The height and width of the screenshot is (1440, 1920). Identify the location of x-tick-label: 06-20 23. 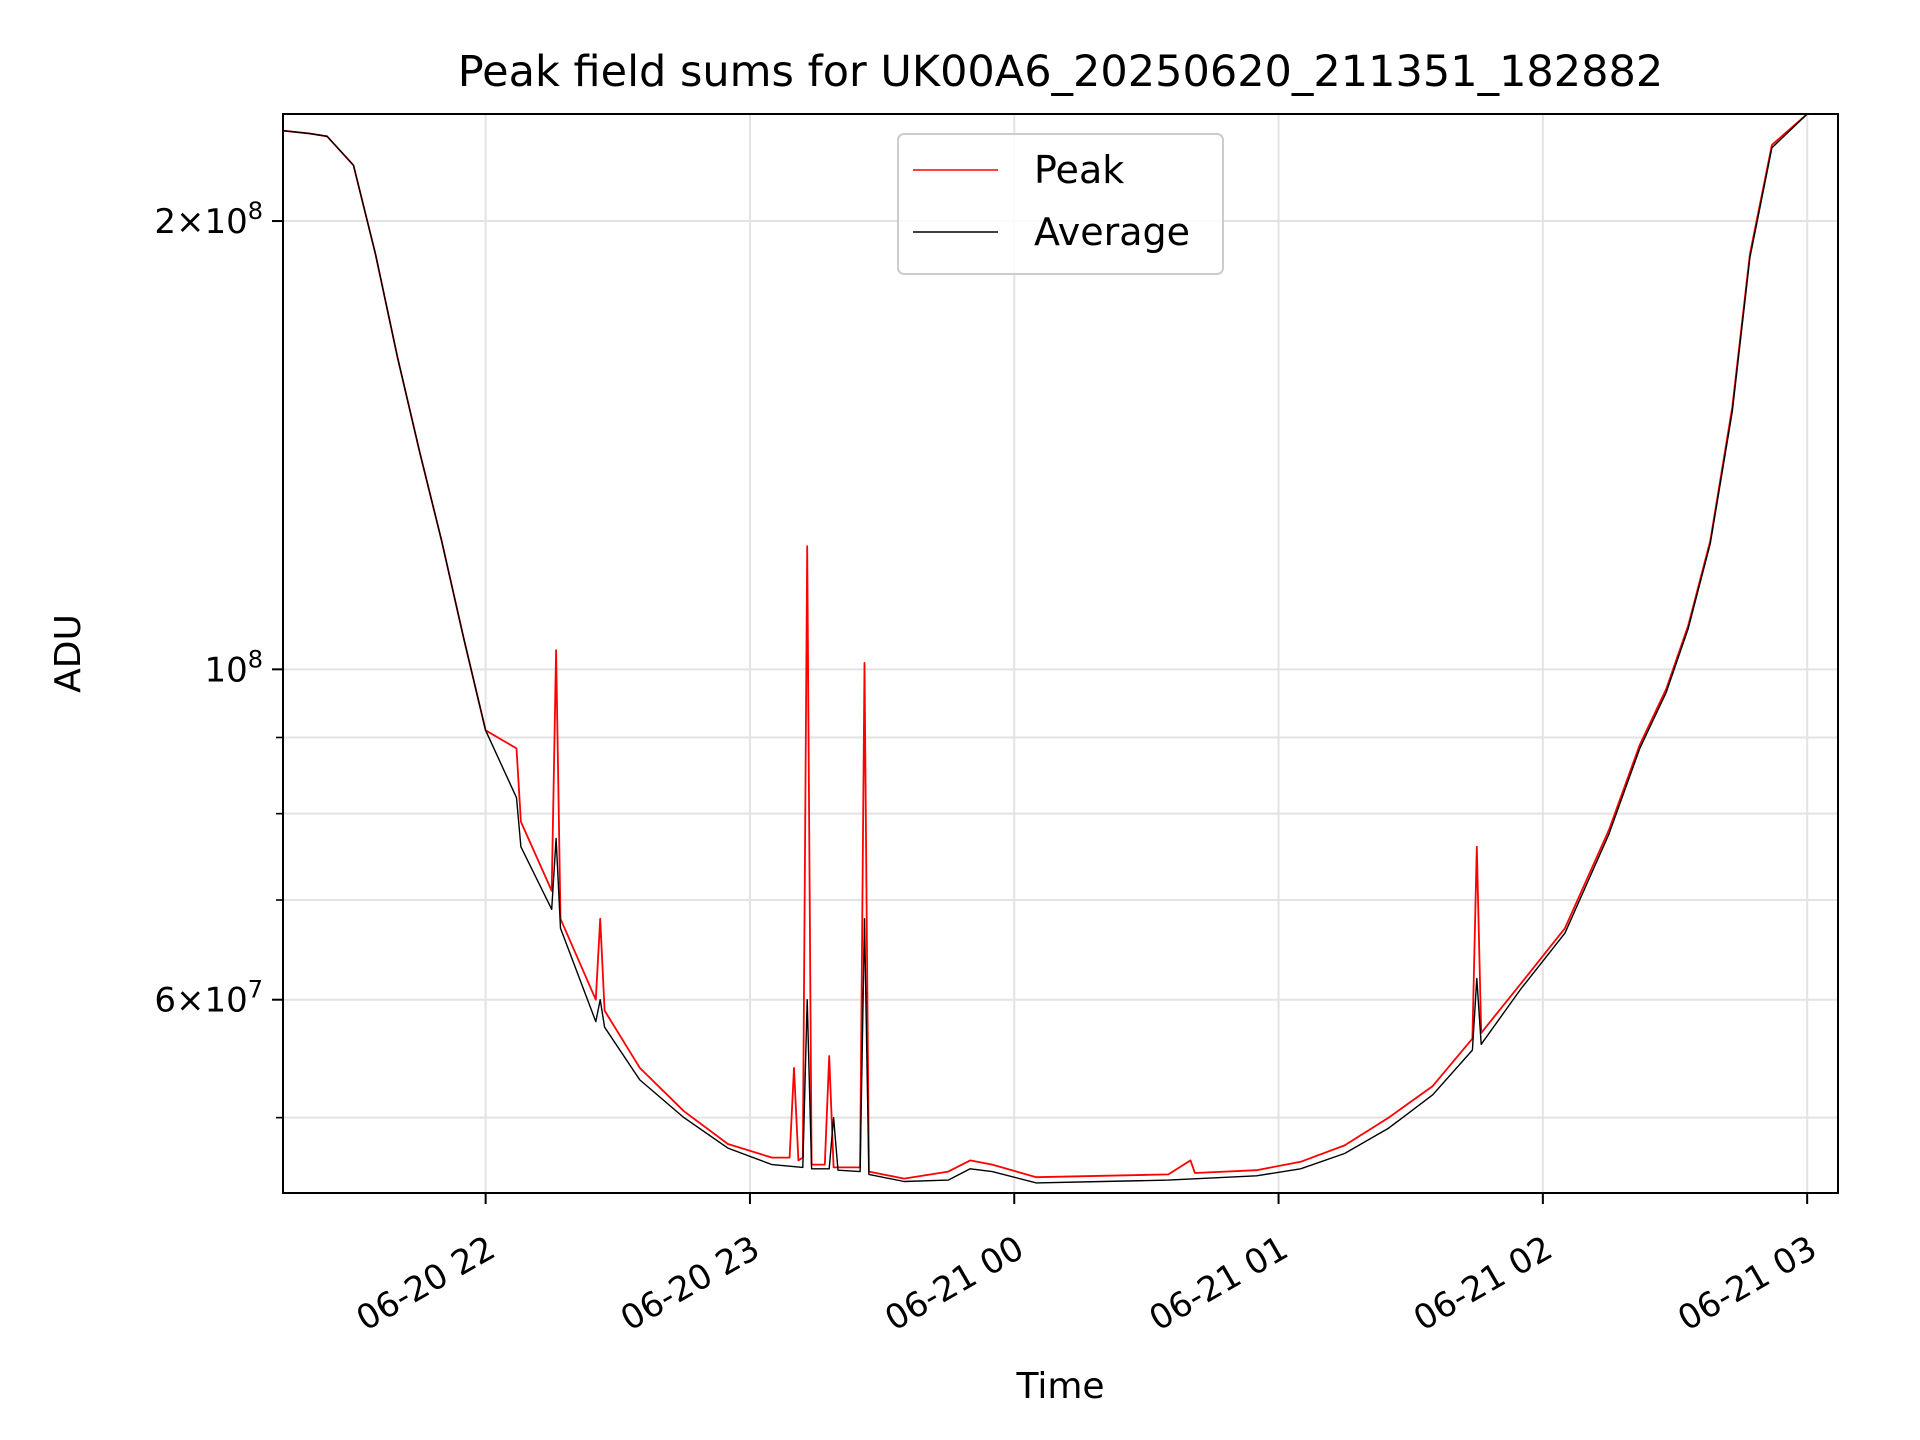
(690, 1283).